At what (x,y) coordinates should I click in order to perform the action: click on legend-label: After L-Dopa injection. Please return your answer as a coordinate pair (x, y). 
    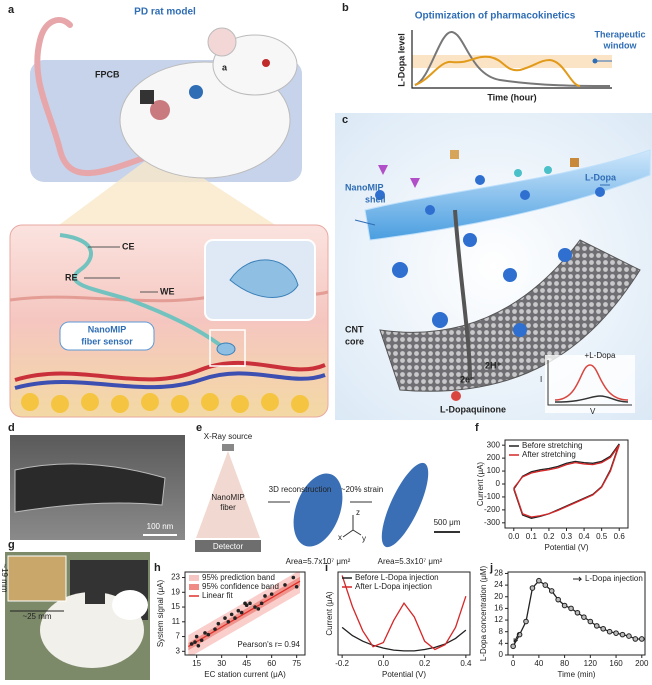
    Looking at the image, I should click on (393, 586).